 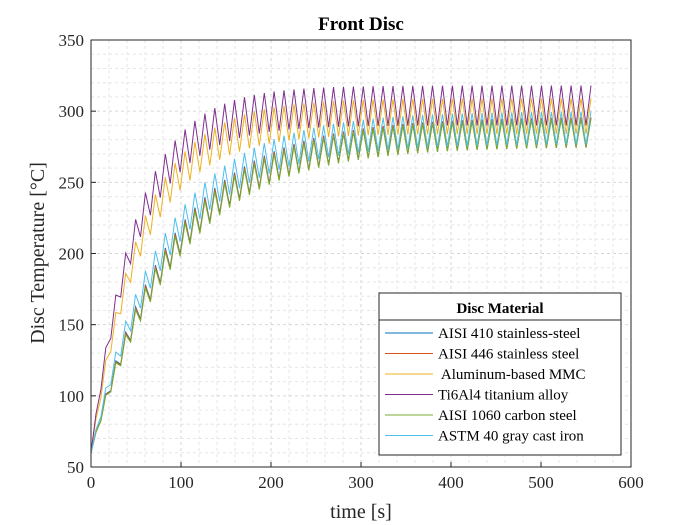 I want to click on y-axis-label: Disc Temperature [°C], so click(x=38, y=253).